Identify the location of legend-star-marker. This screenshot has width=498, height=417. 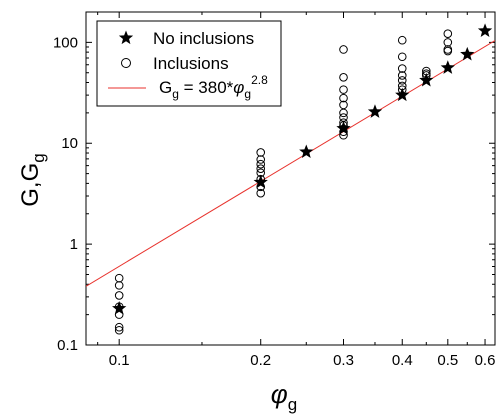
(126, 37).